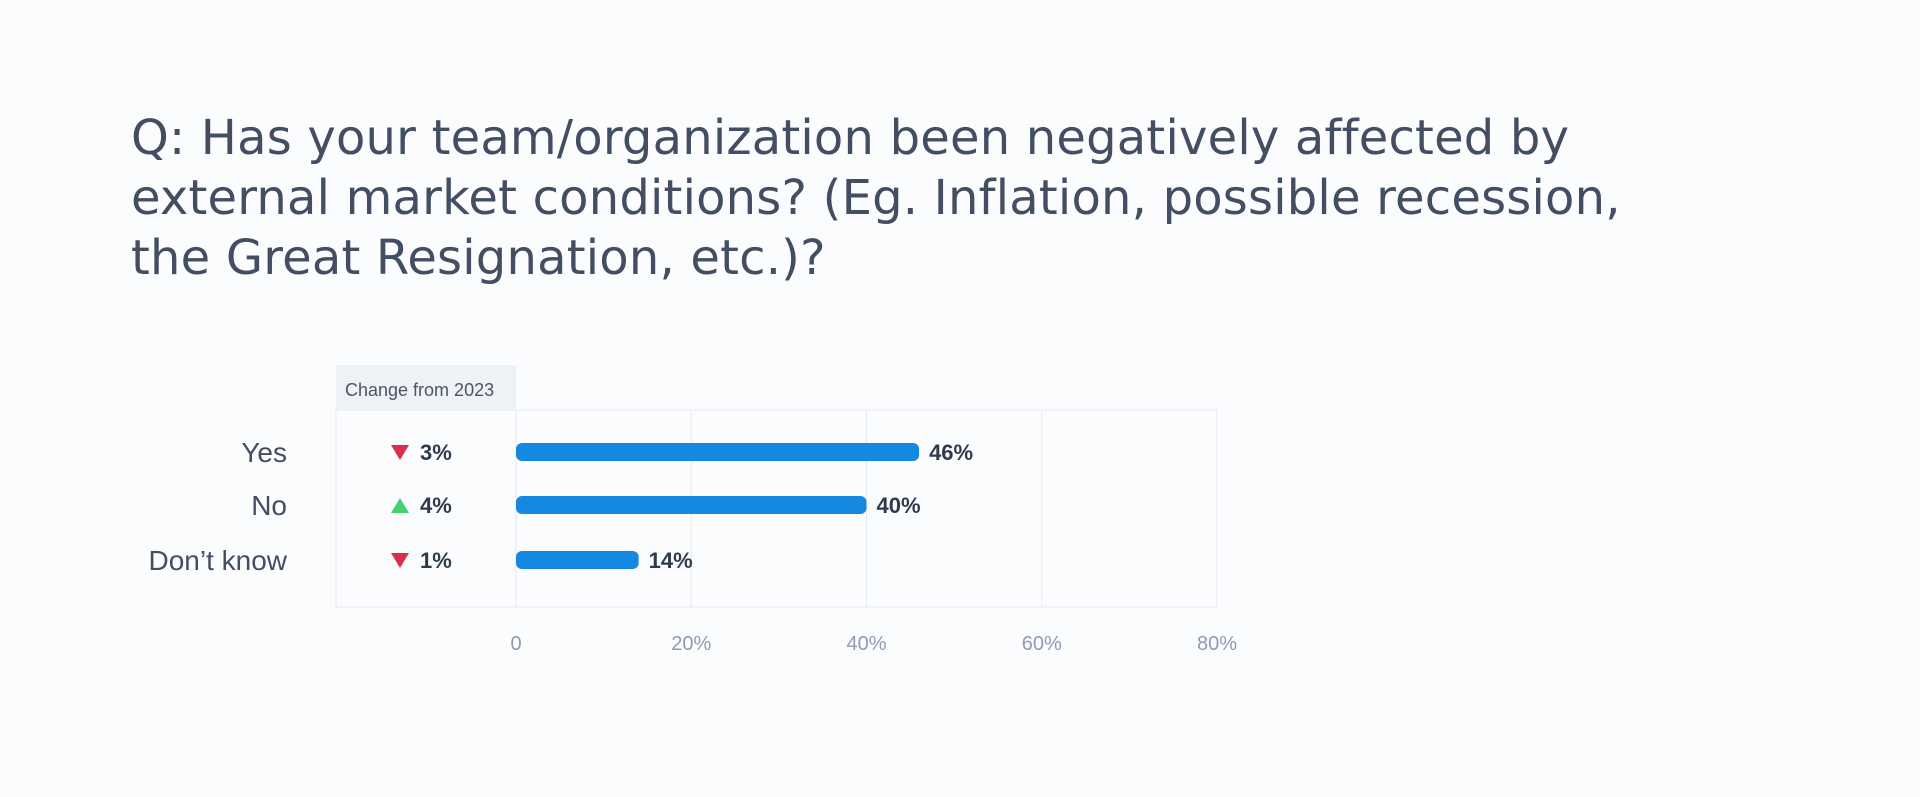 This screenshot has width=1920, height=797. I want to click on category-label: No, so click(269, 505).